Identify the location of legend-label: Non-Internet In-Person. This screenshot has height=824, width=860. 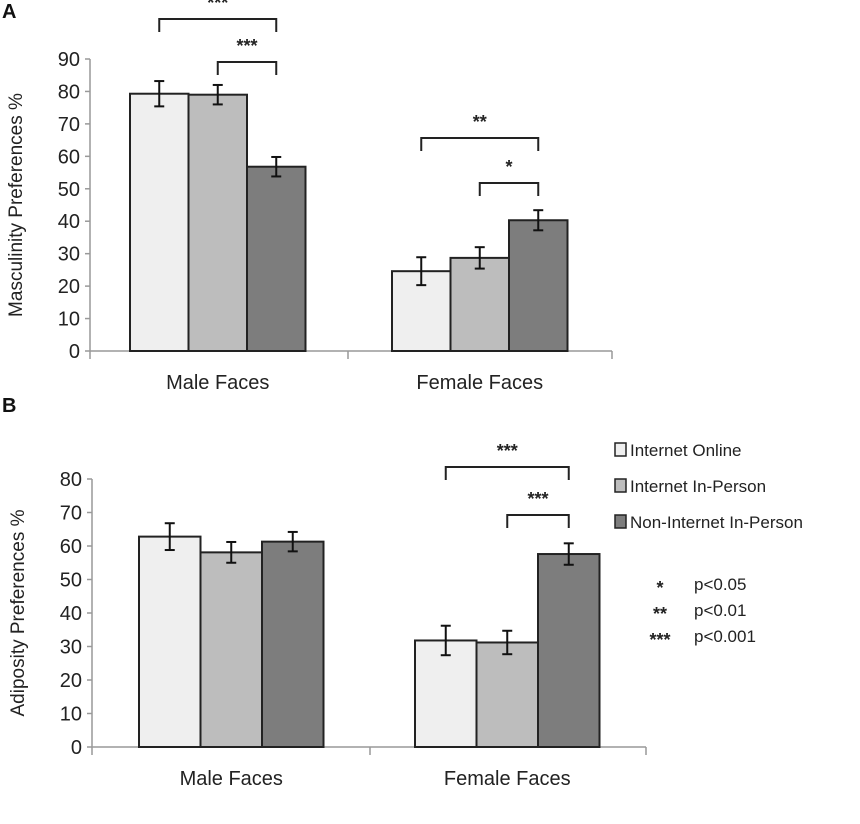
(716, 522).